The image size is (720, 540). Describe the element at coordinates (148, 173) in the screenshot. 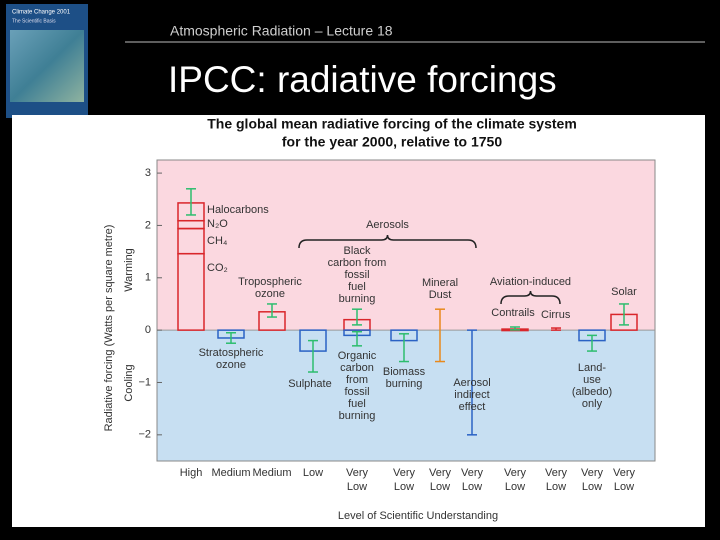

I see `y-tick-label: 3` at that location.